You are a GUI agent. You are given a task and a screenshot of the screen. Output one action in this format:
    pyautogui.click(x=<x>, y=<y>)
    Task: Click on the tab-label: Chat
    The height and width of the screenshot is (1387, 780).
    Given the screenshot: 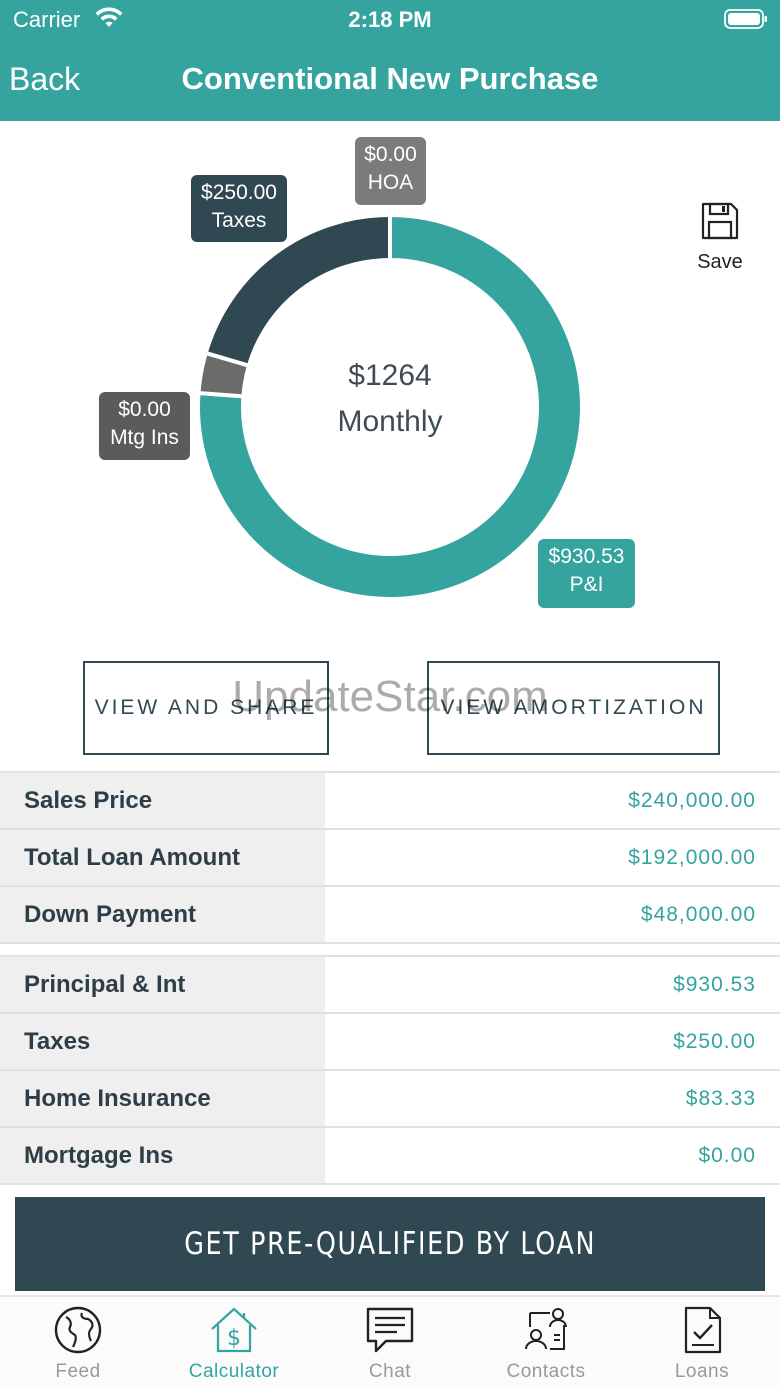 What is the action you would take?
    pyautogui.click(x=390, y=1371)
    